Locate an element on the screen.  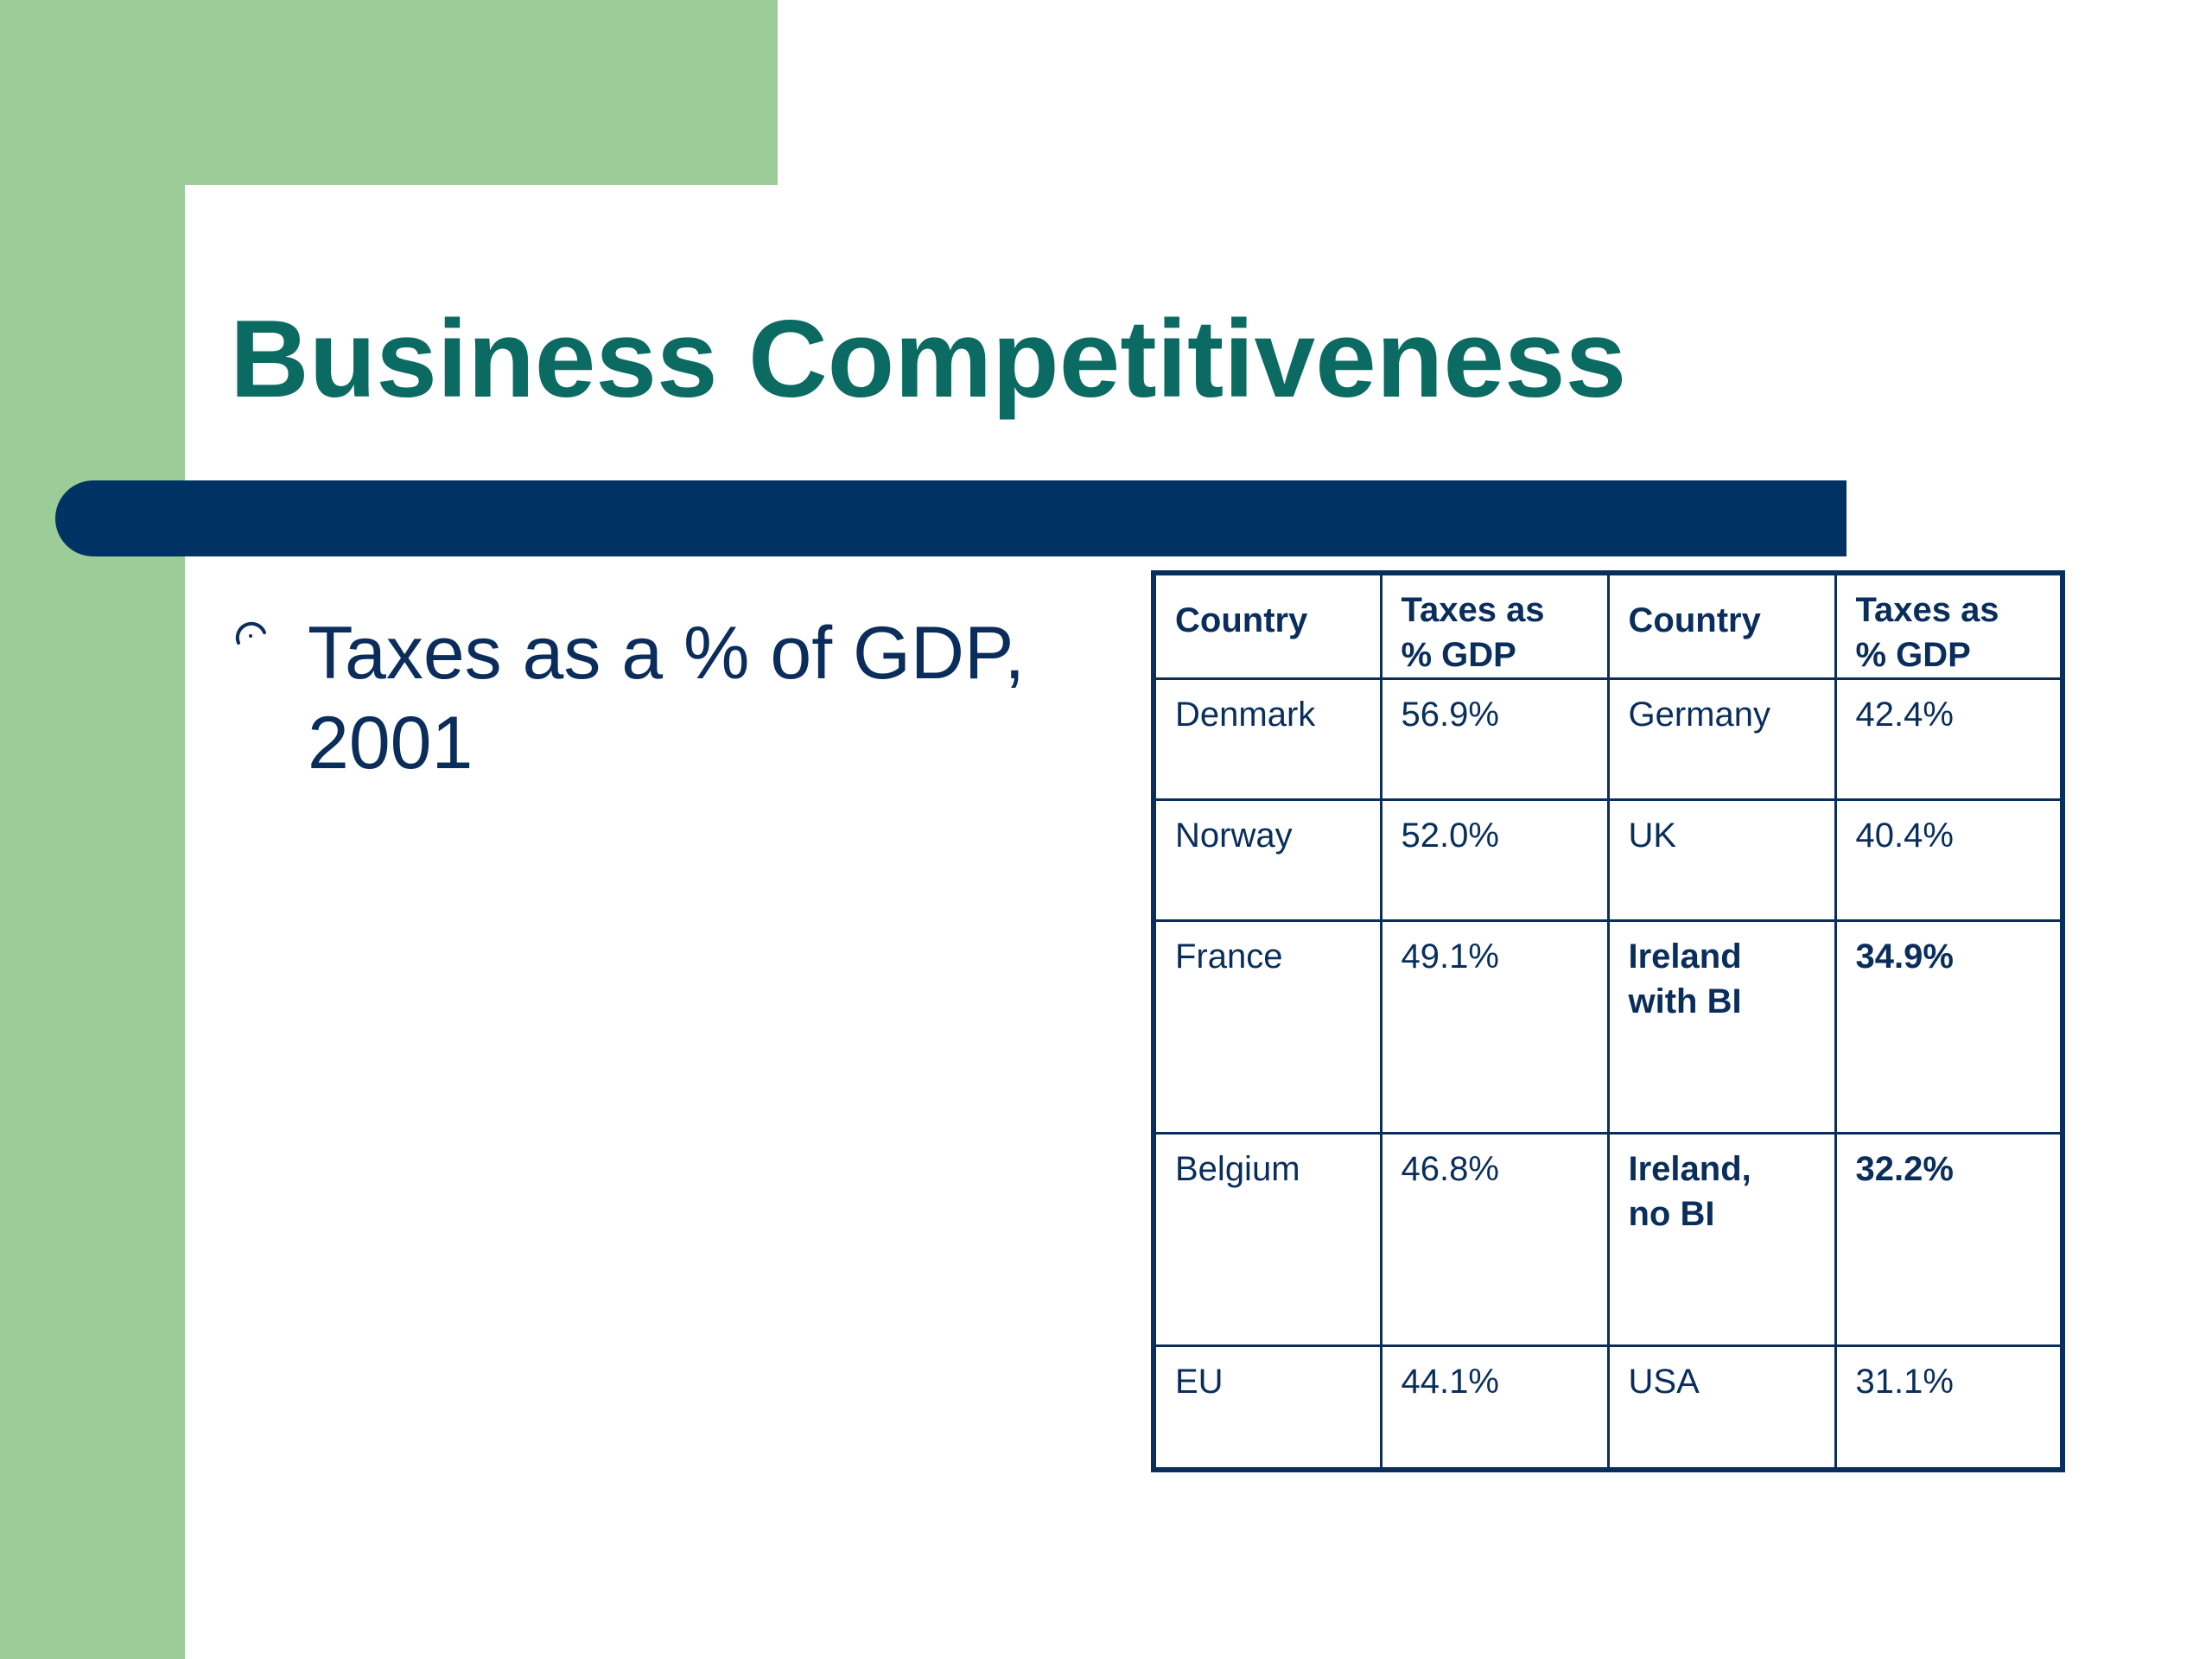
cell-text-line: Norway is located at coordinates (1234, 836).